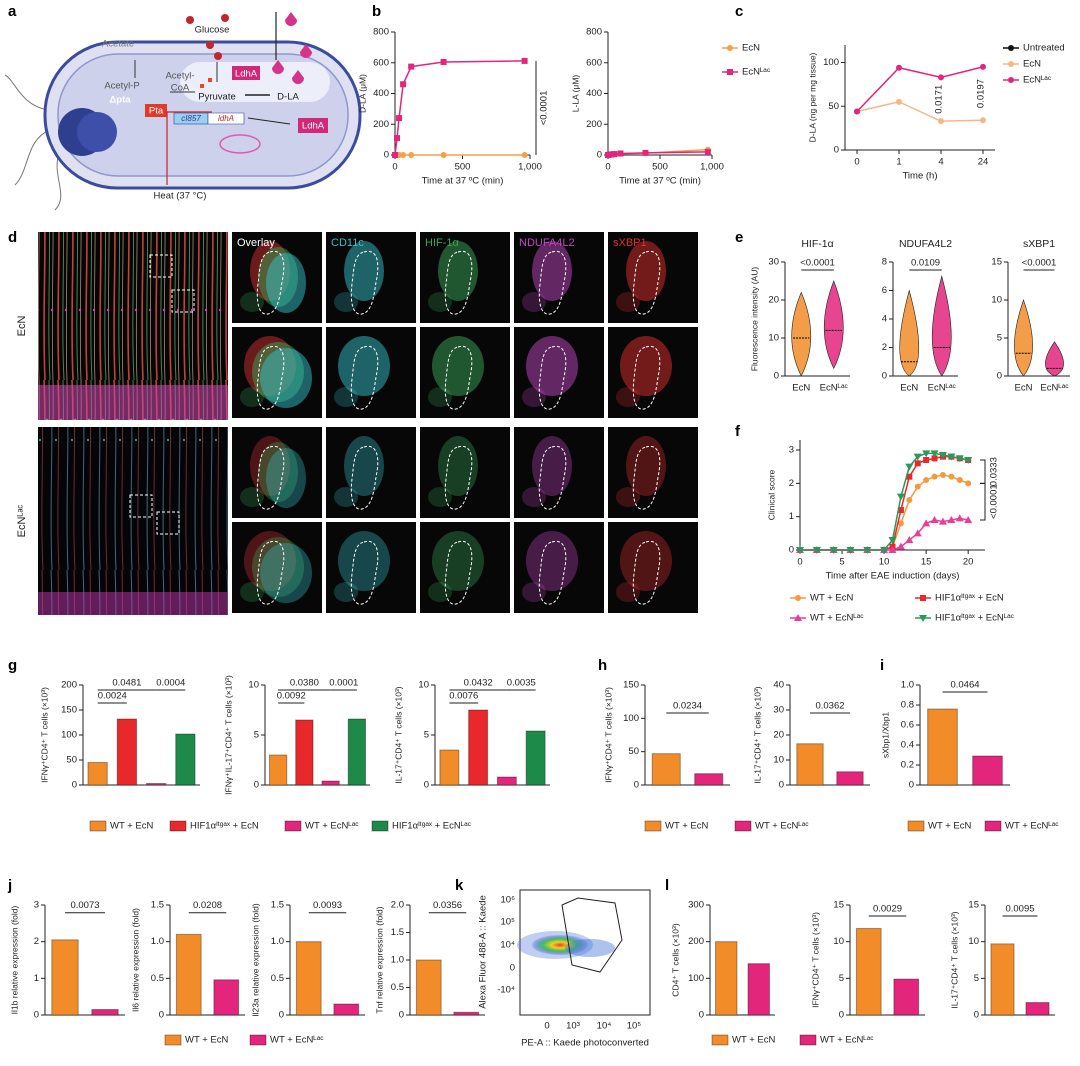 The height and width of the screenshot is (1066, 1080). Describe the element at coordinates (907, 765) in the screenshot. I see `y-tick-label: 0.2` at that location.